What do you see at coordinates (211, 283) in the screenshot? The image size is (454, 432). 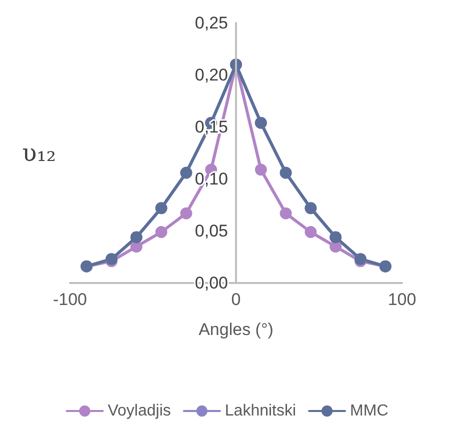 I see `y-tick-label: 0,00` at bounding box center [211, 283].